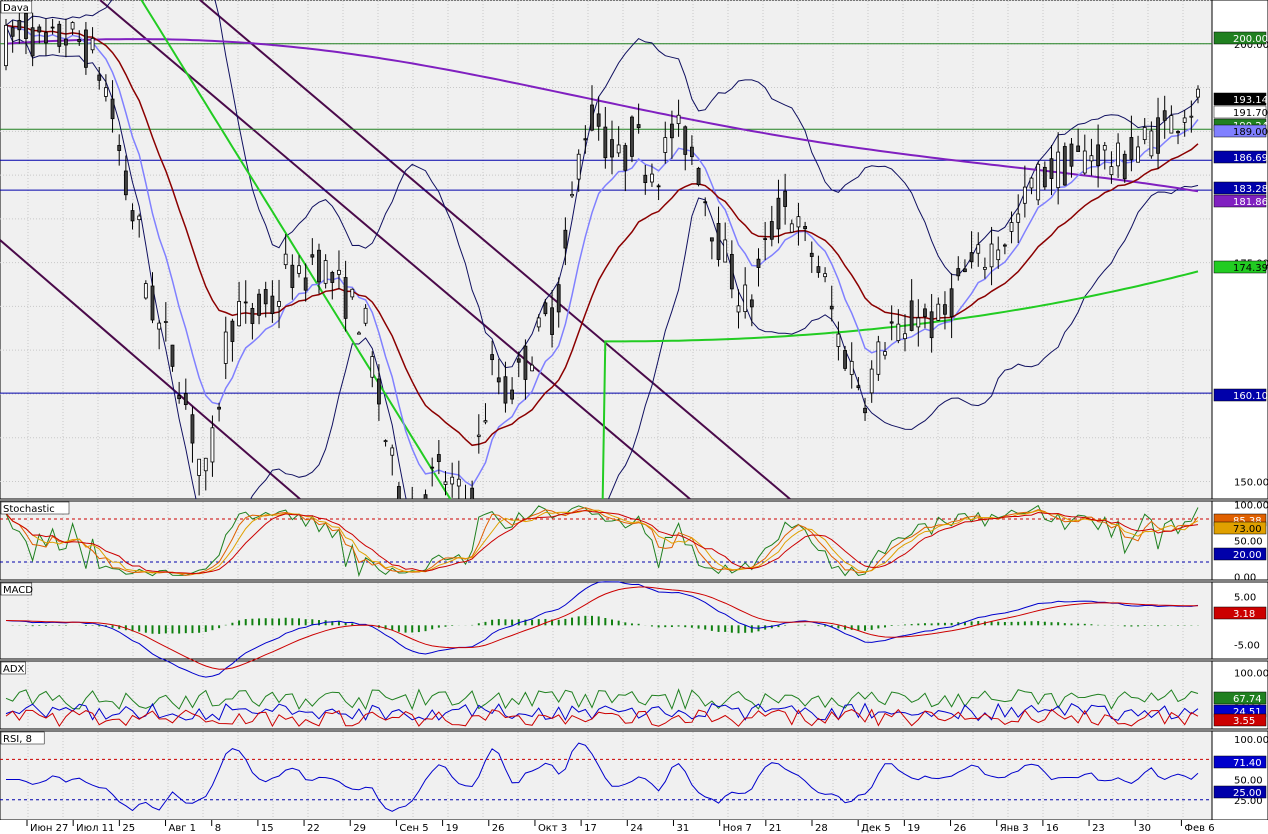 This screenshot has width=1268, height=834. I want to click on price-tag-label: 183.28, so click(1250, 189).